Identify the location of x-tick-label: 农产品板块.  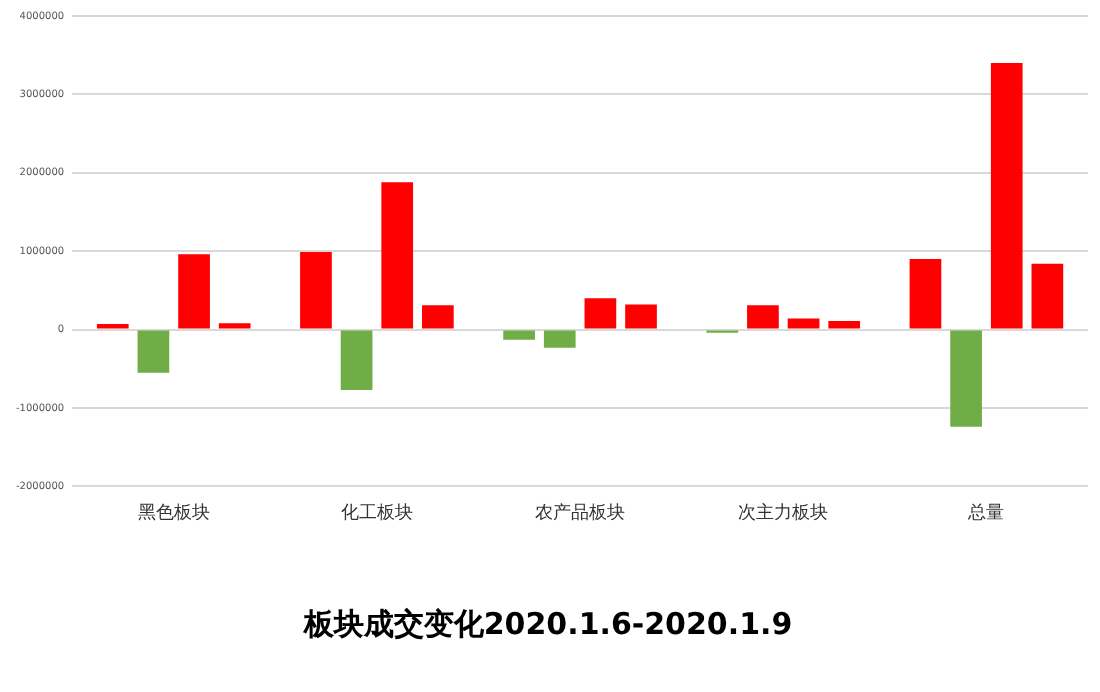
(580, 512).